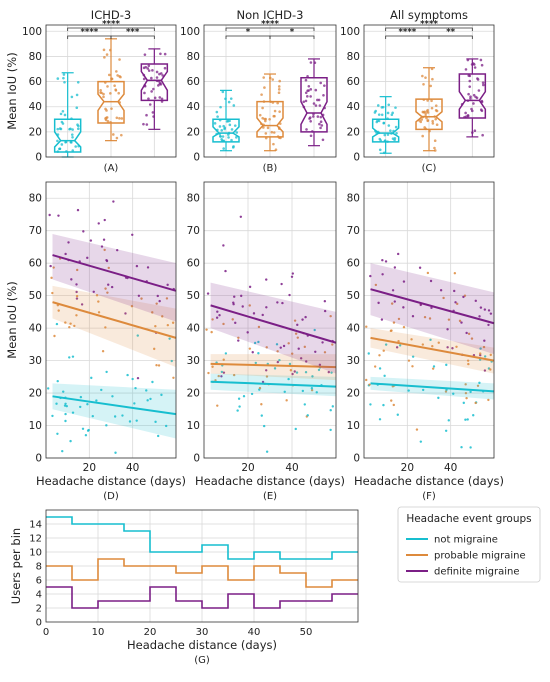  What do you see at coordinates (111, 91) in the screenshot?
I see `box-panel-frame` at bounding box center [111, 91].